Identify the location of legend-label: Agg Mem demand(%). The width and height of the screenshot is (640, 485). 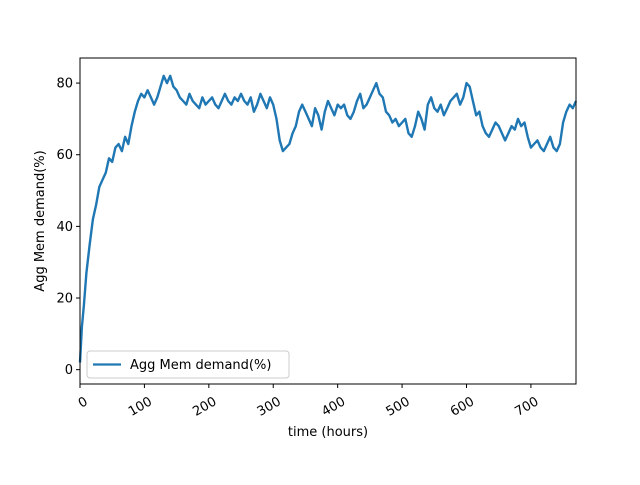
(200, 365).